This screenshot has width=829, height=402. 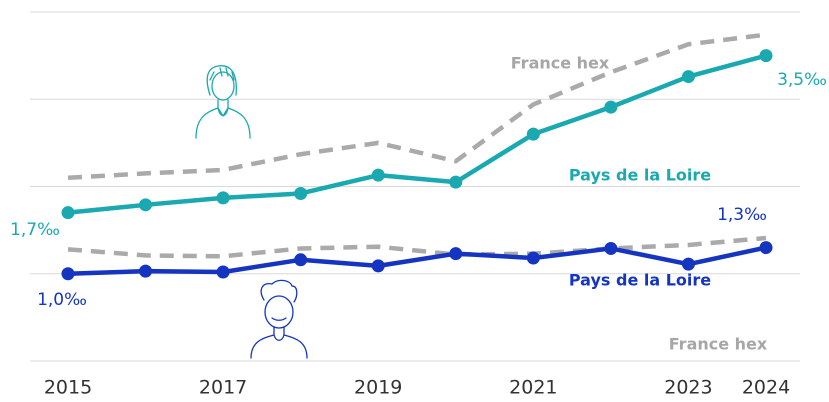 What do you see at coordinates (223, 102) in the screenshot?
I see `woman-icon` at bounding box center [223, 102].